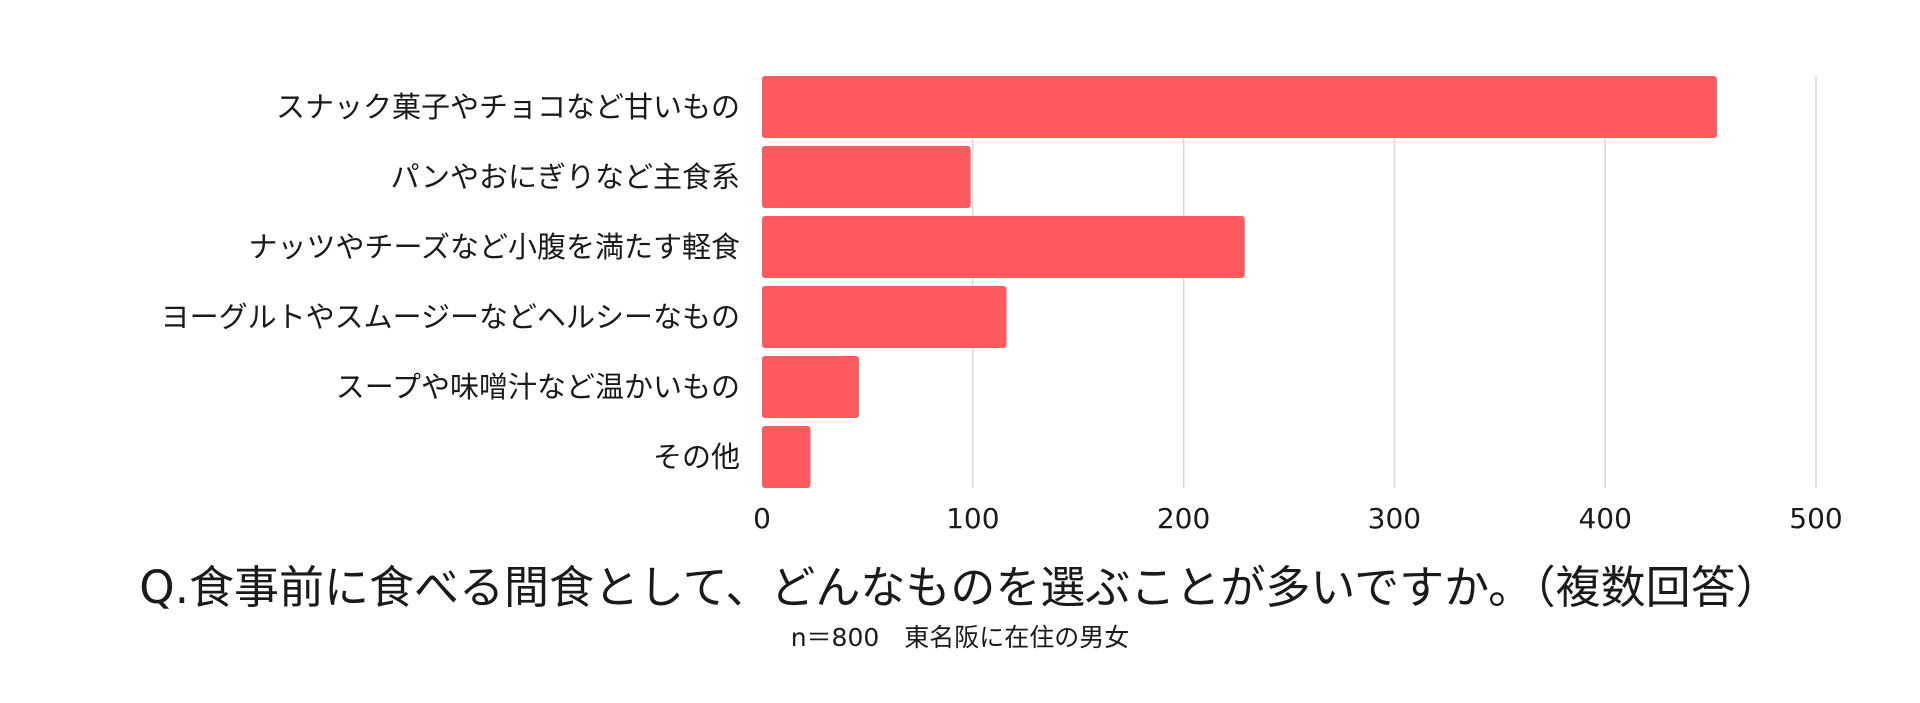  I want to click on category-label-3: ナッツやチーズなど小腹を満たす軽食, so click(494, 247).